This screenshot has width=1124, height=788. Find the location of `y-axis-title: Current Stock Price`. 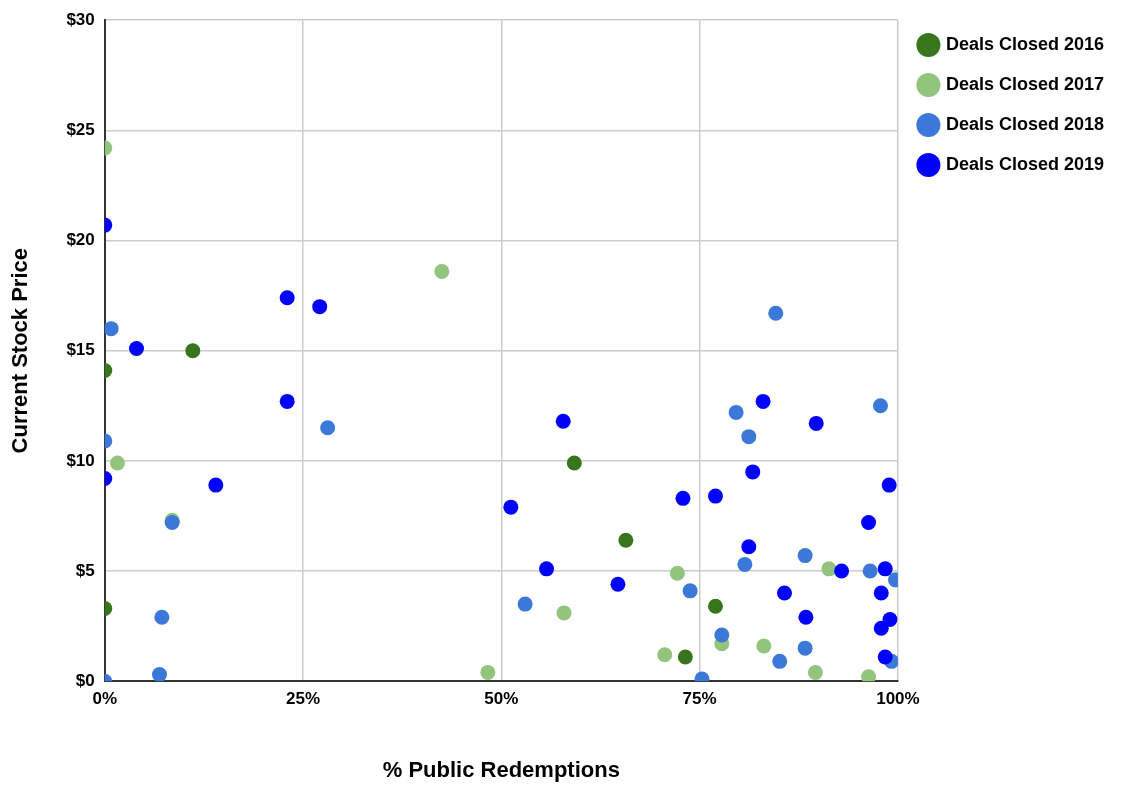

y-axis-title: Current Stock Price is located at coordinates (20, 351).